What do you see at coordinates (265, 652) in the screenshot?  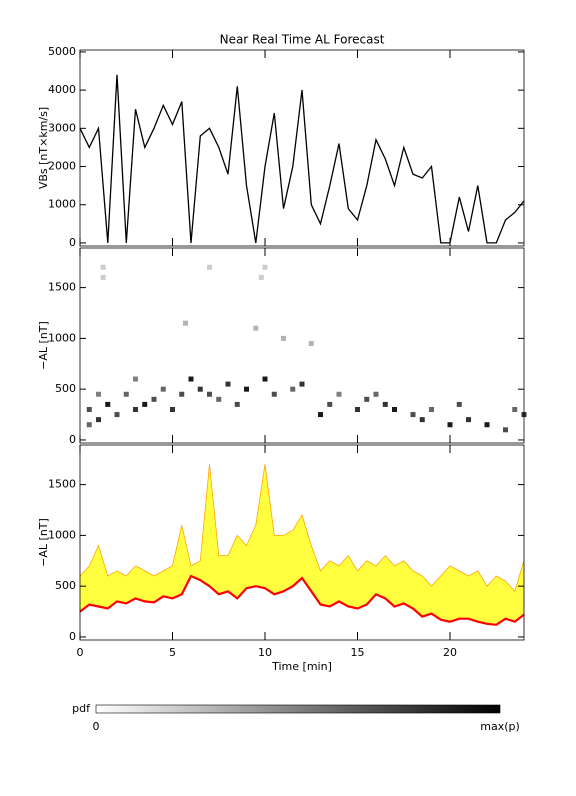 I see `x-tick-label: 10` at bounding box center [265, 652].